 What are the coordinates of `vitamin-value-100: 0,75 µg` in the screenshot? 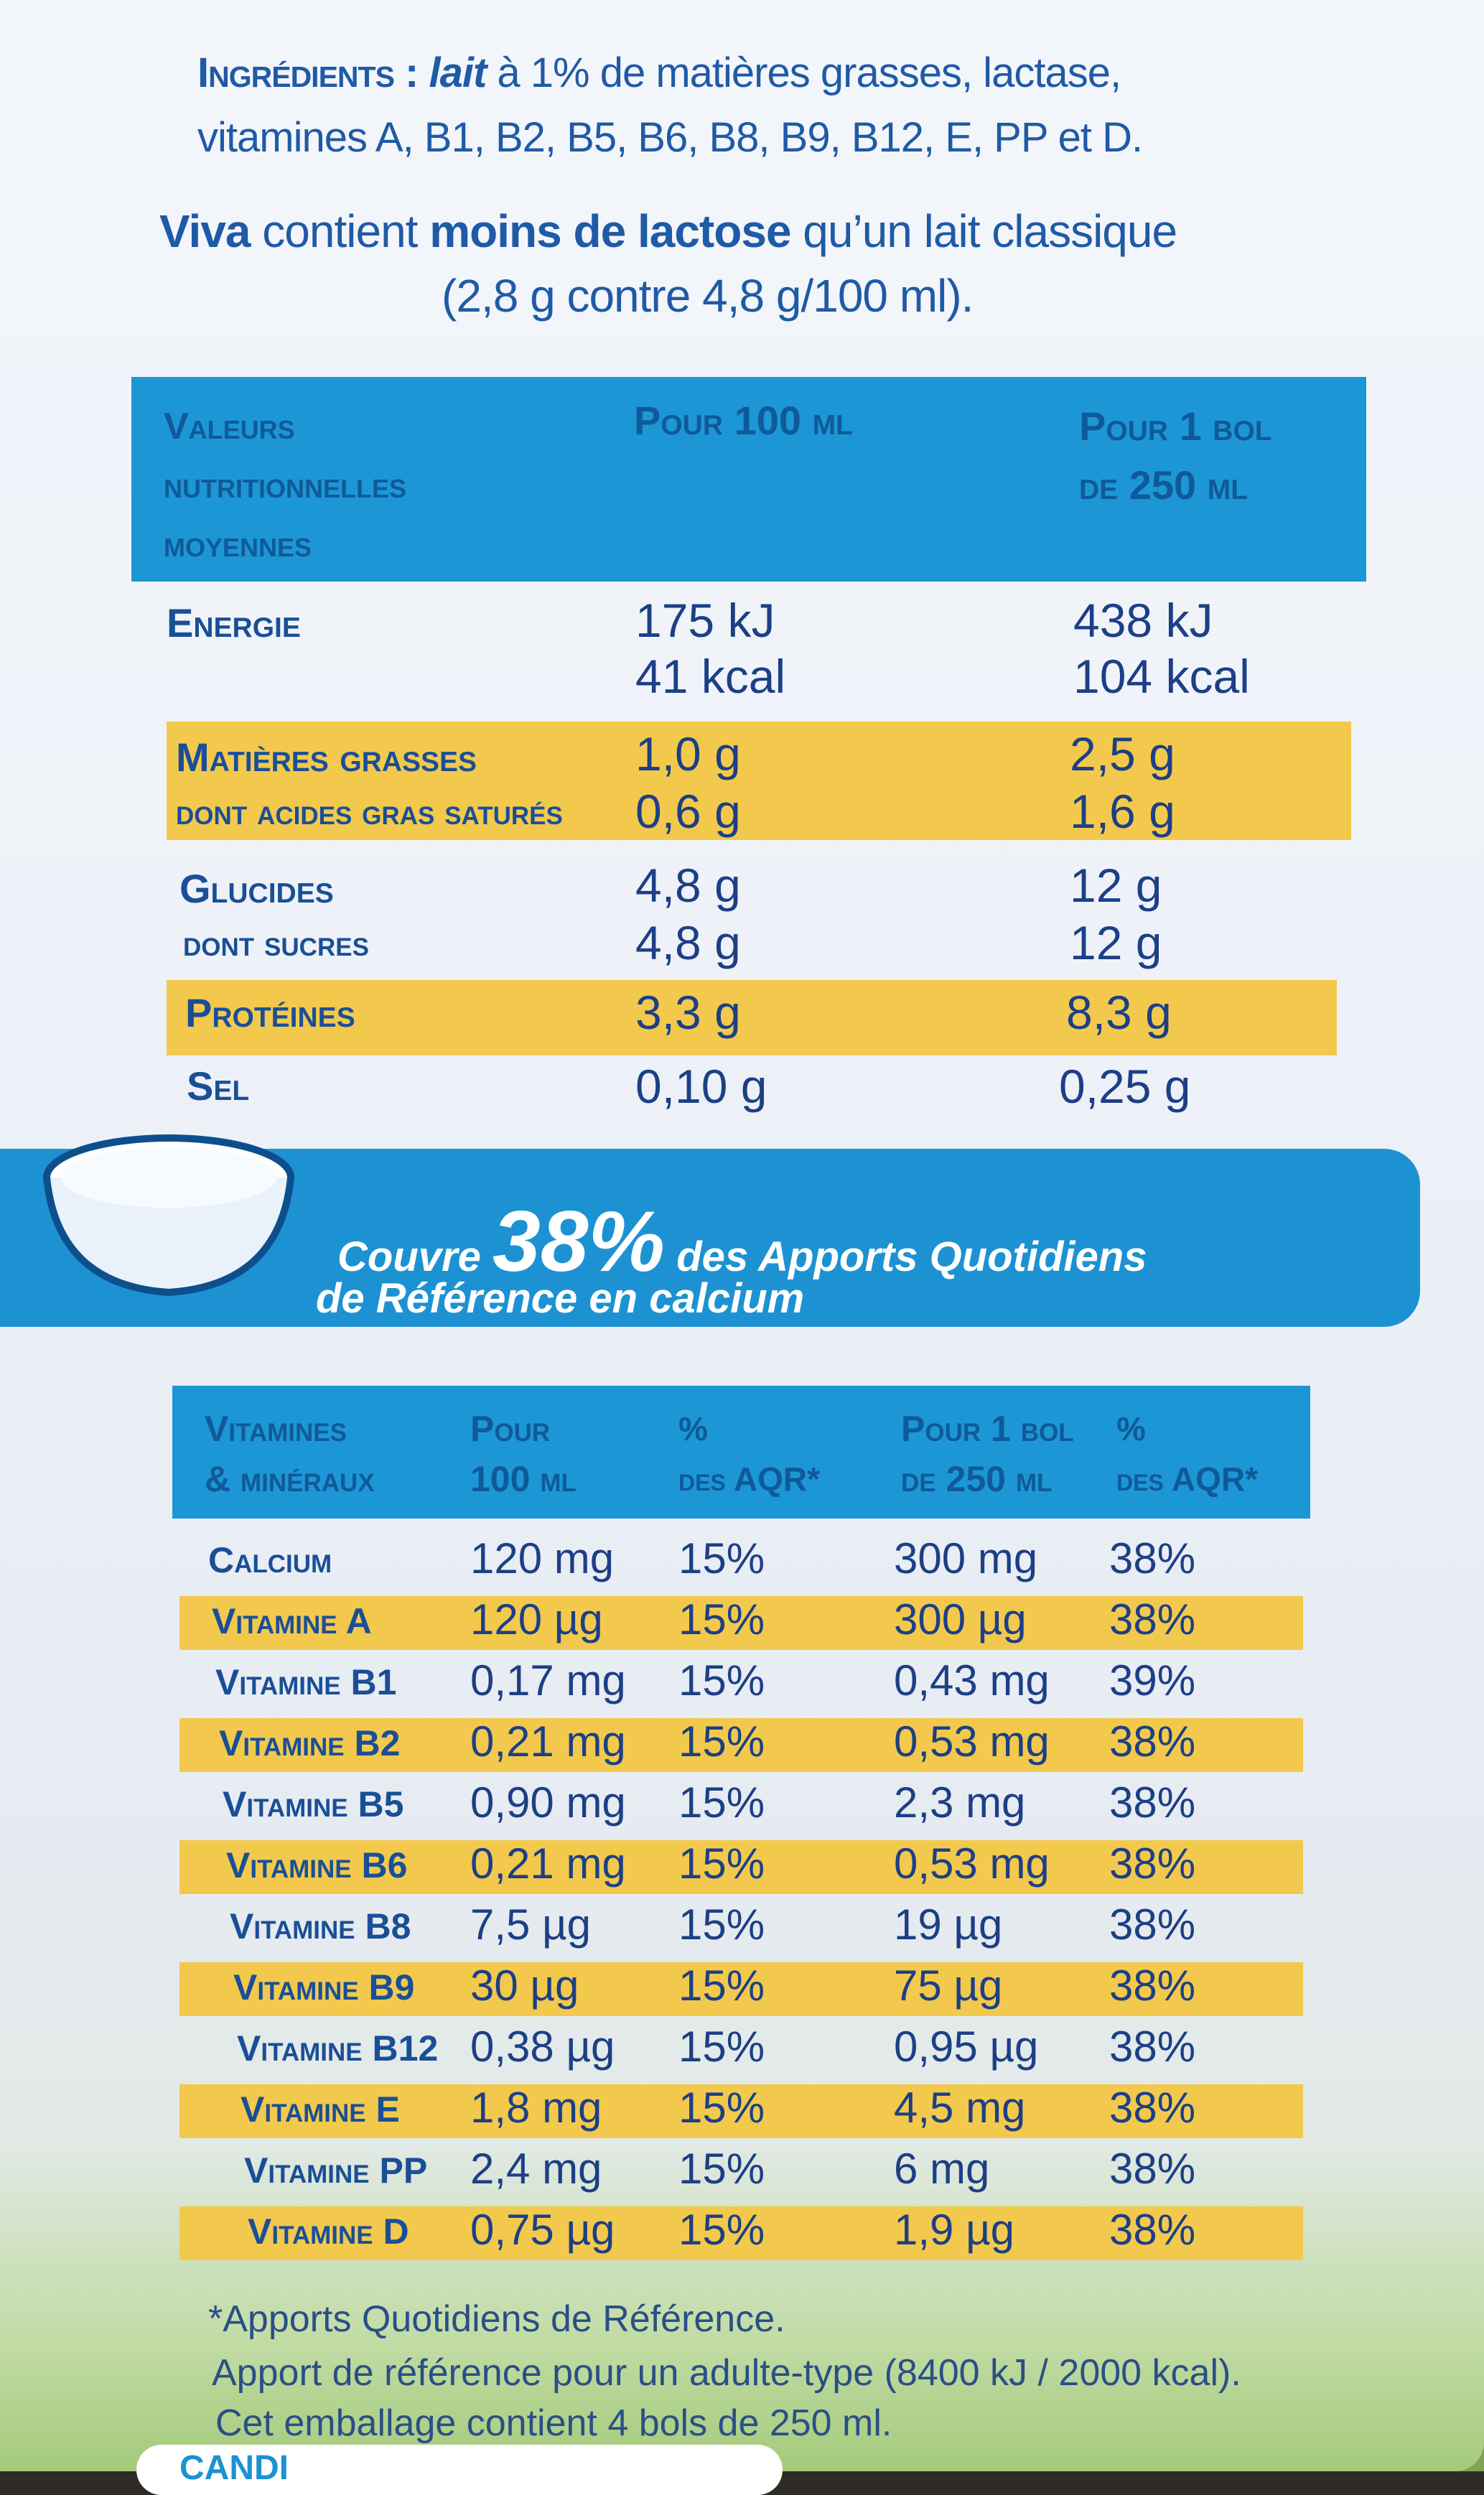 It's located at (542, 2230).